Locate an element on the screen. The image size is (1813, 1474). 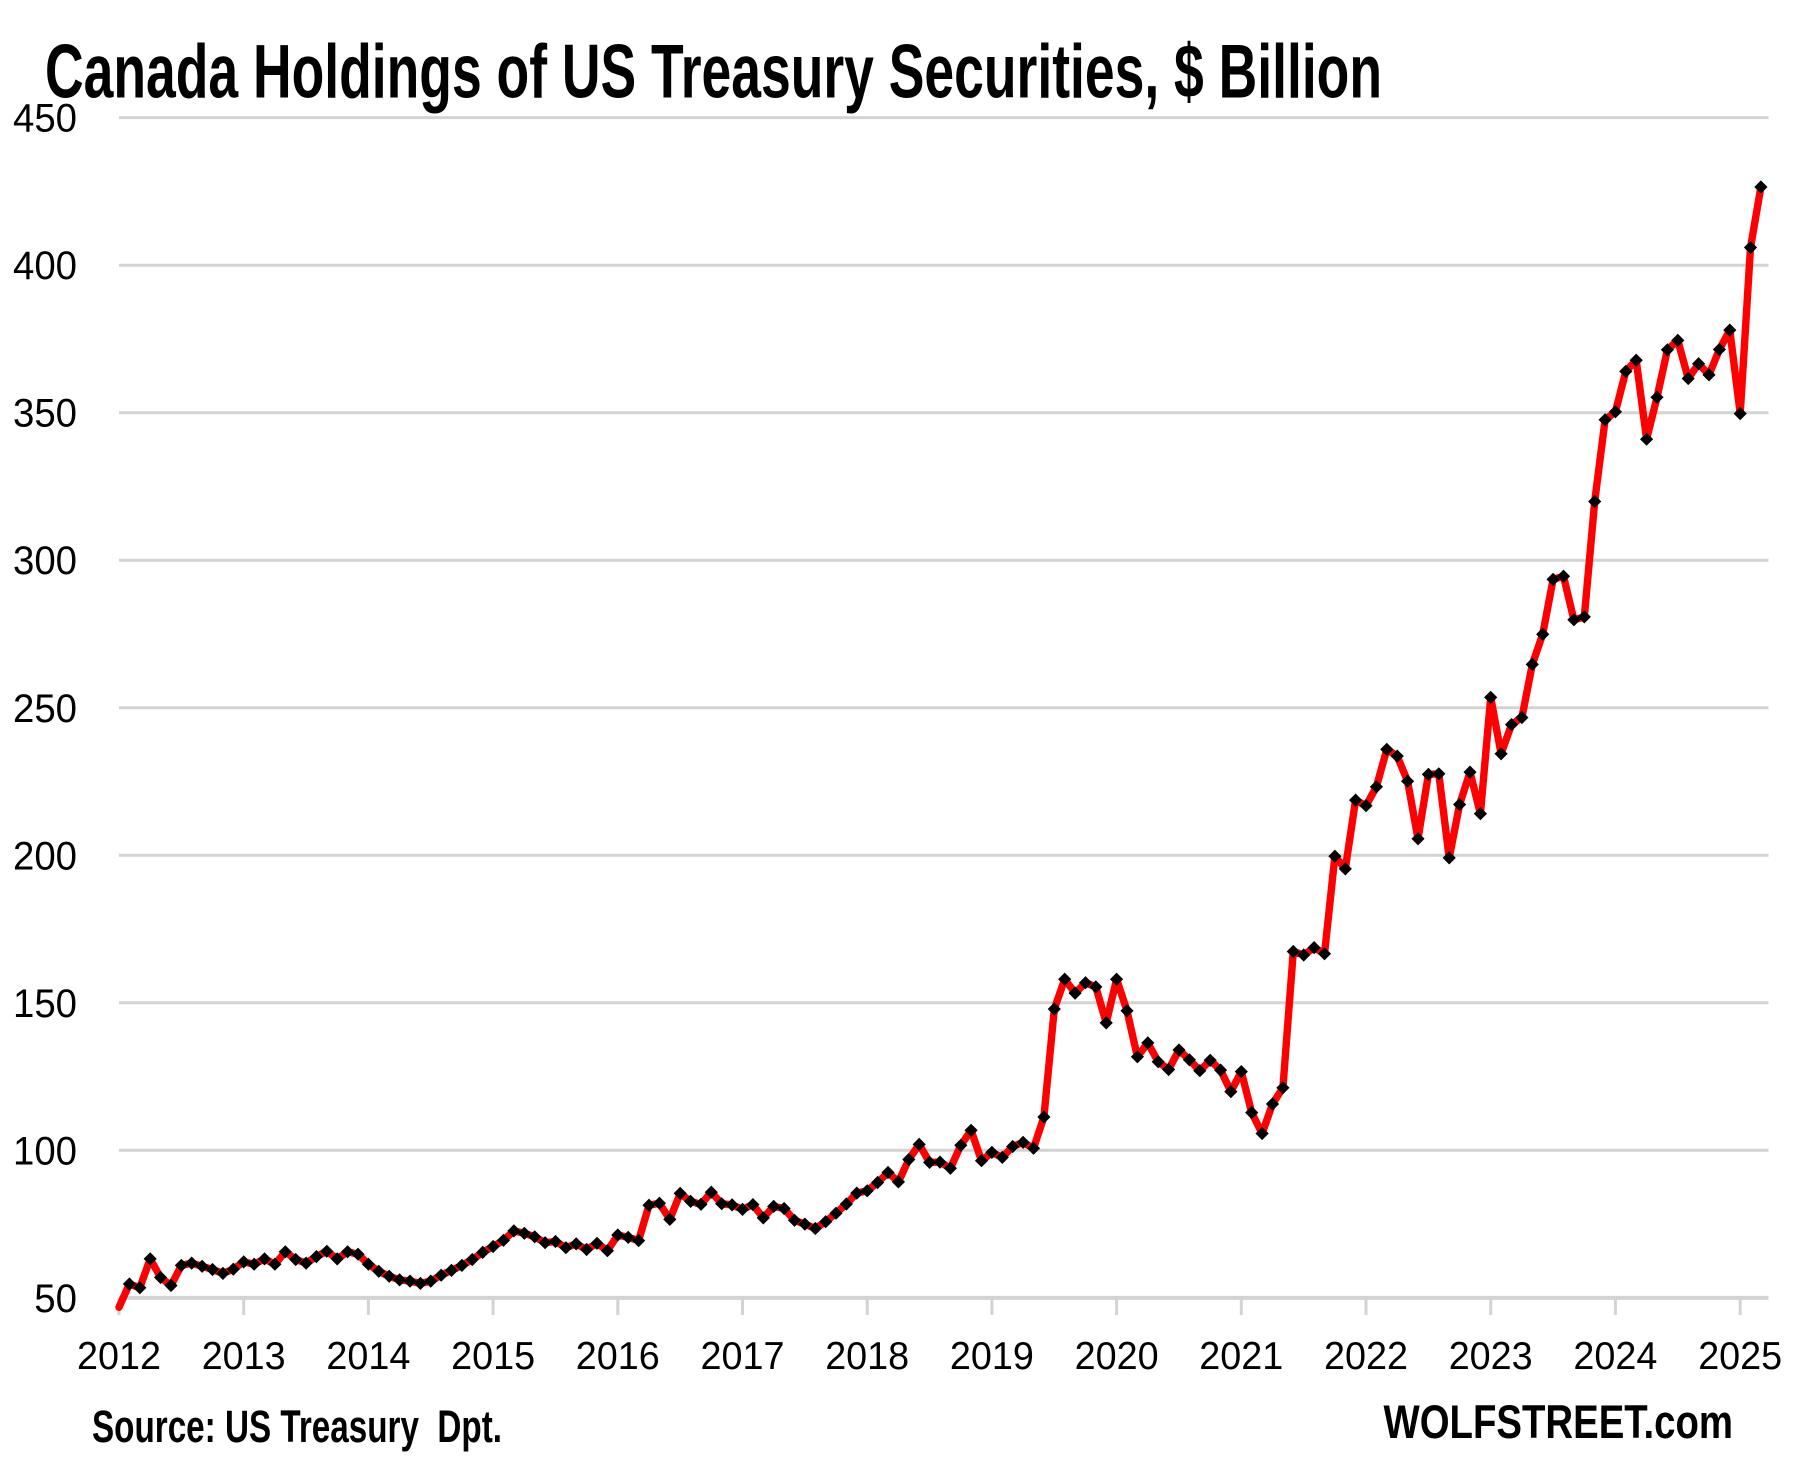
svg-text: 400 is located at coordinates (45, 266).